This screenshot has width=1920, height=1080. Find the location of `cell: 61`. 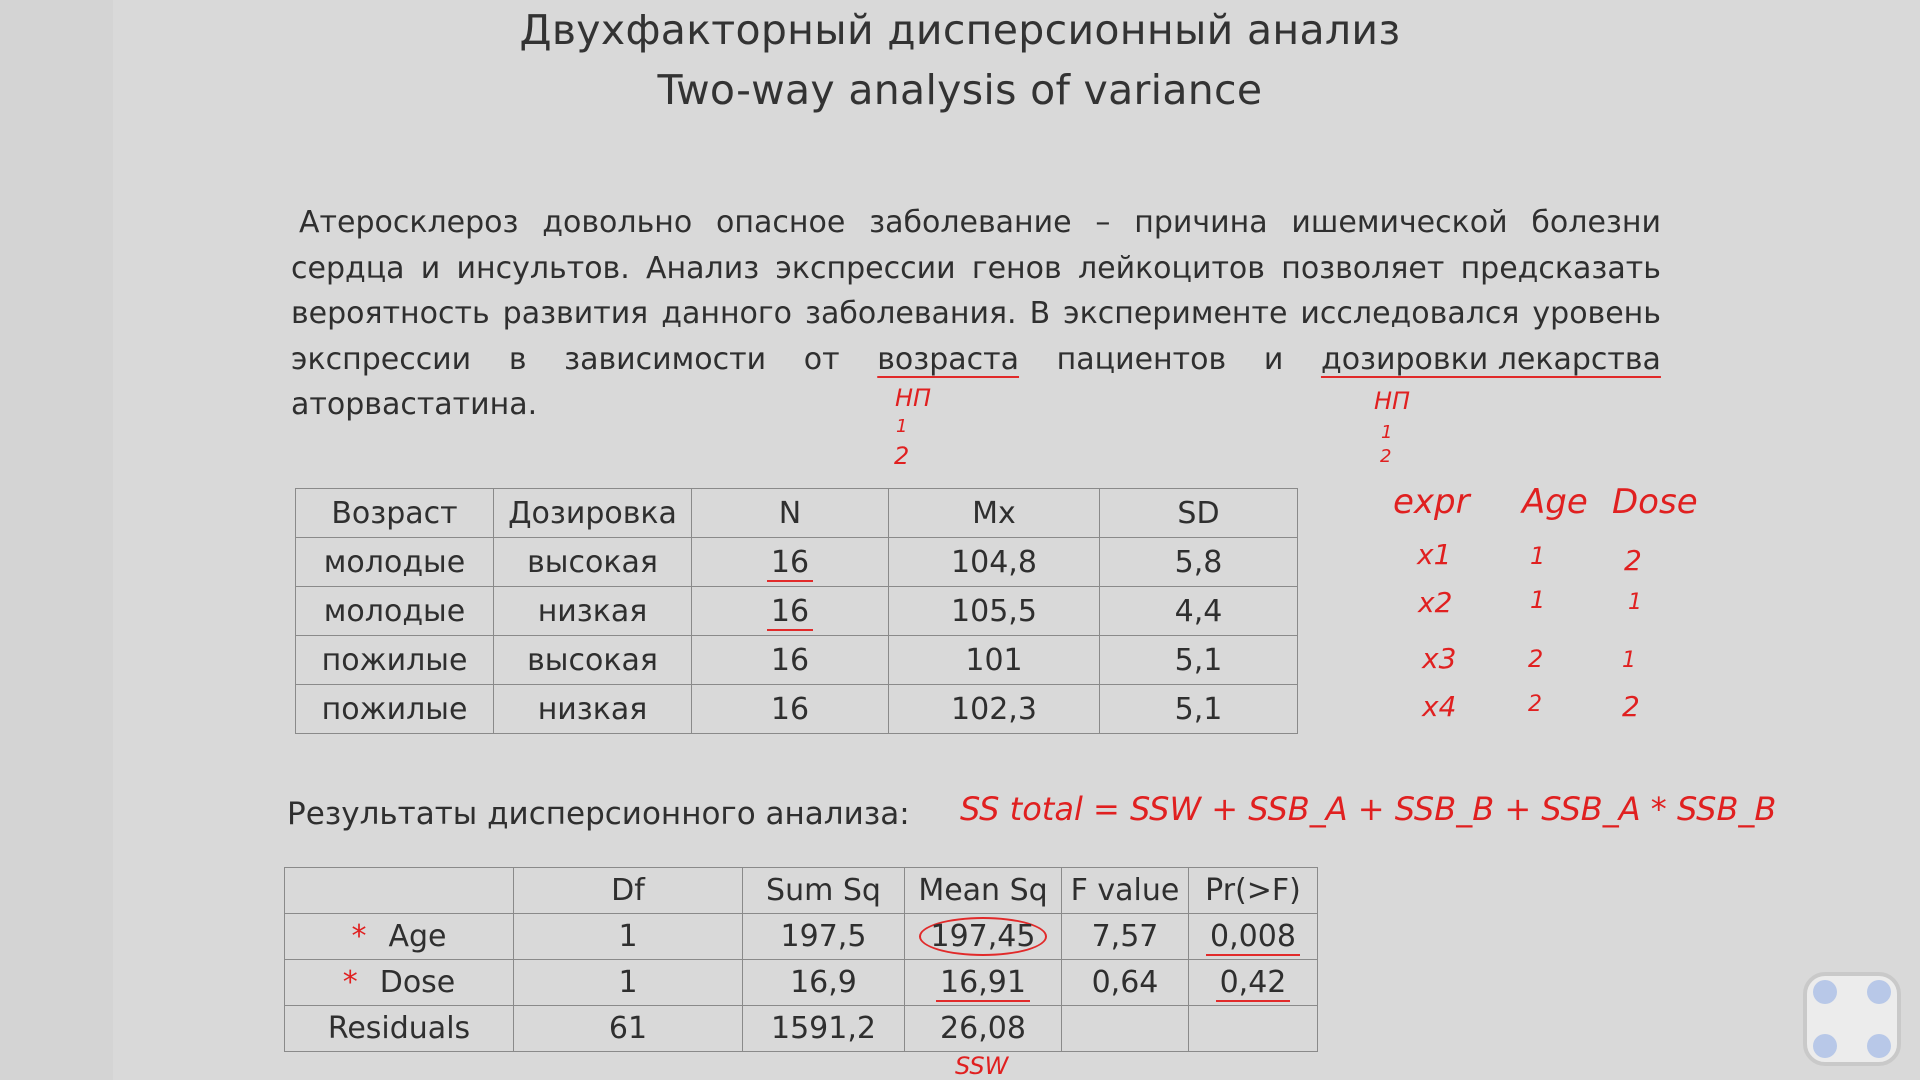

cell: 61 is located at coordinates (628, 1028).